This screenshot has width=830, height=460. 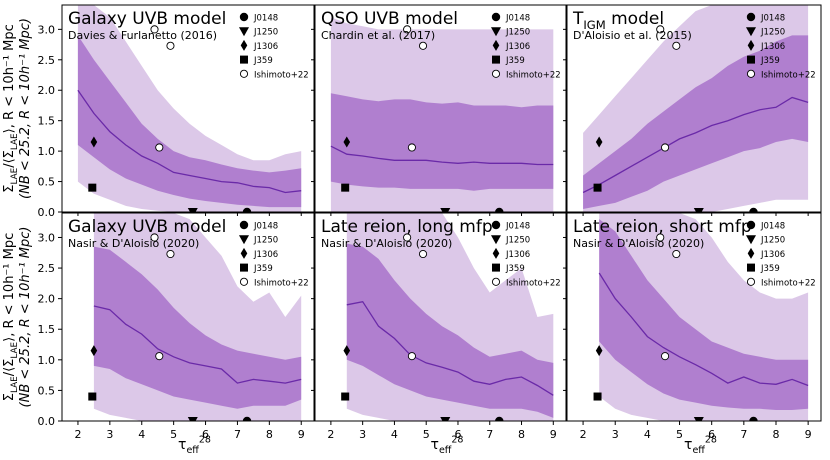 What do you see at coordinates (25, 317) in the screenshot?
I see `y-axis-label-line2: (NB < 25.2, R < 10h⁻¹ Mpc)` at bounding box center [25, 317].